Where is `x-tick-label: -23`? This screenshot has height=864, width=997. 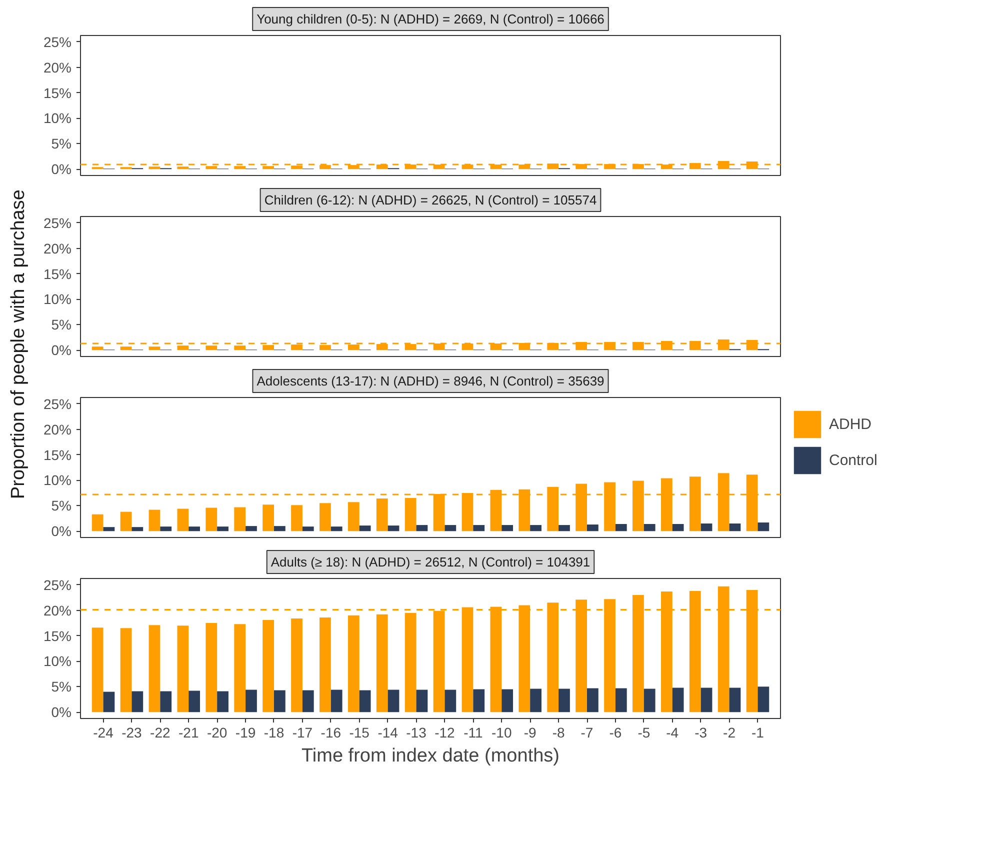 x-tick-label: -23 is located at coordinates (132, 732).